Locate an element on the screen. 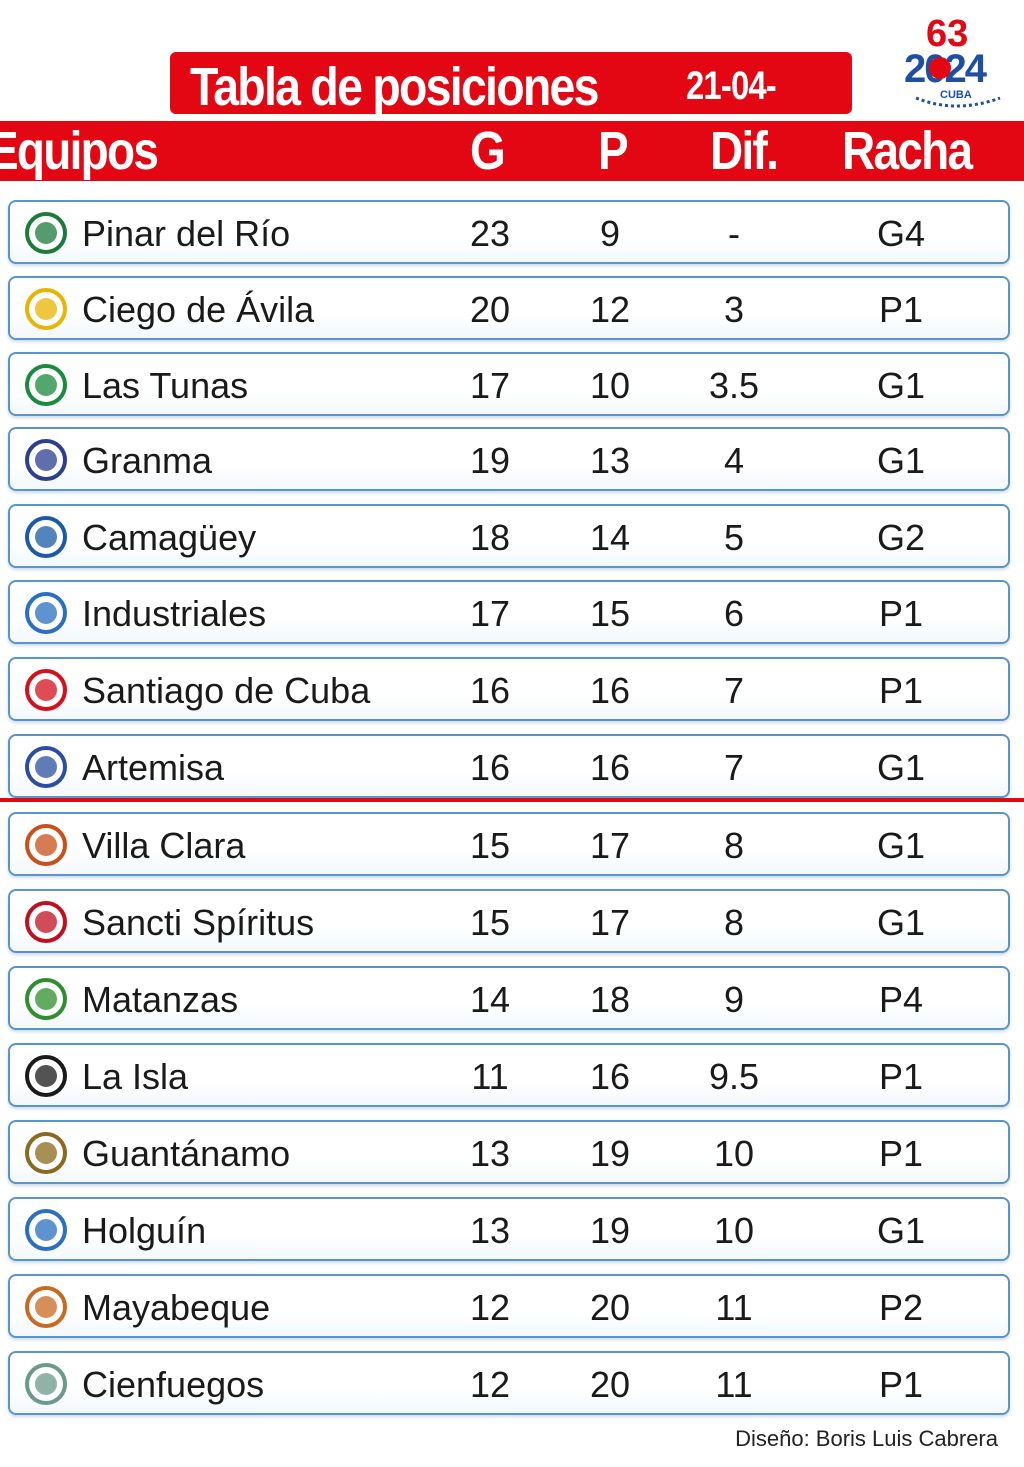  games-behind: 6 is located at coordinates (734, 613).